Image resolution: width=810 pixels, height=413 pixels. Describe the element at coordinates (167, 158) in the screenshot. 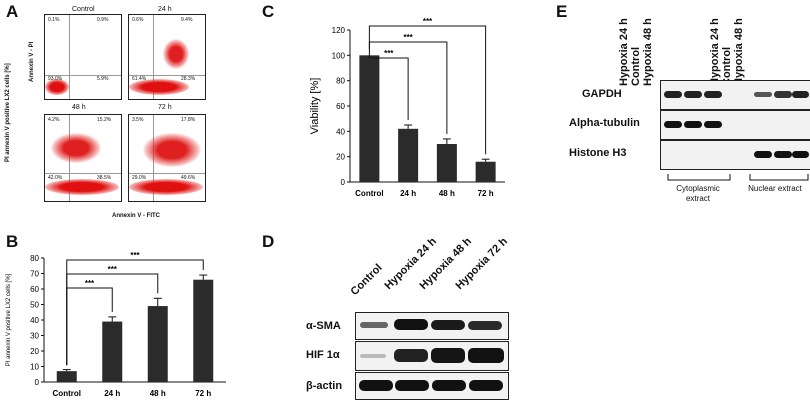

I see `fcs-plot-72h: 3.5% 17.8% 29.0% 49.6%` at that location.